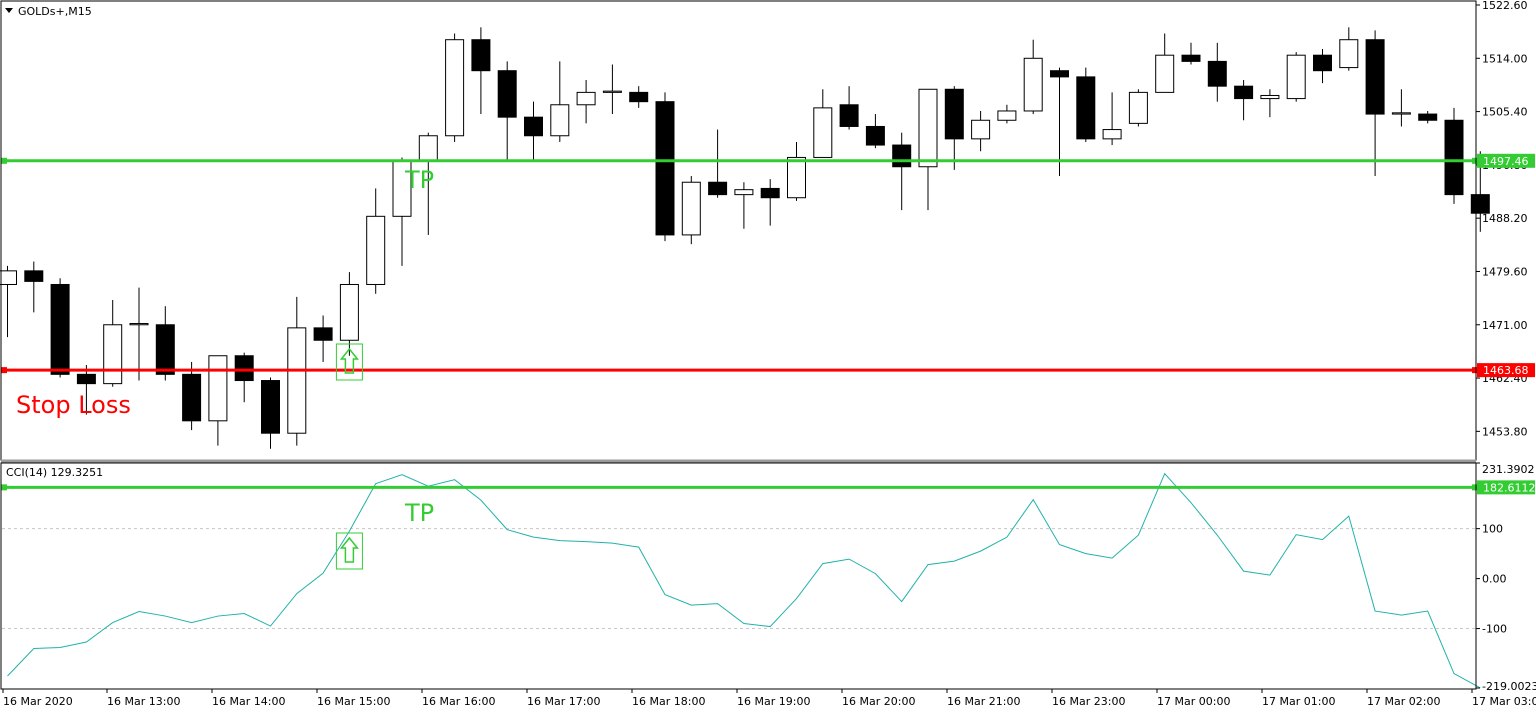 The image size is (1536, 716). What do you see at coordinates (4, 487) in the screenshot?
I see `tp-cci-line-handle-left` at bounding box center [4, 487].